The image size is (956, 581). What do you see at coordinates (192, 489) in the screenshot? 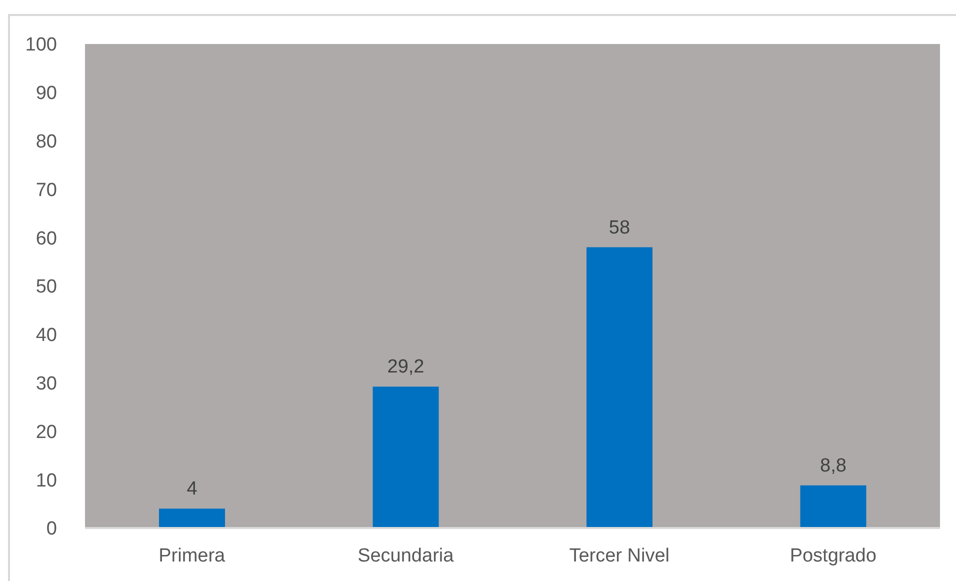
I see `data-label: 4` at bounding box center [192, 489].